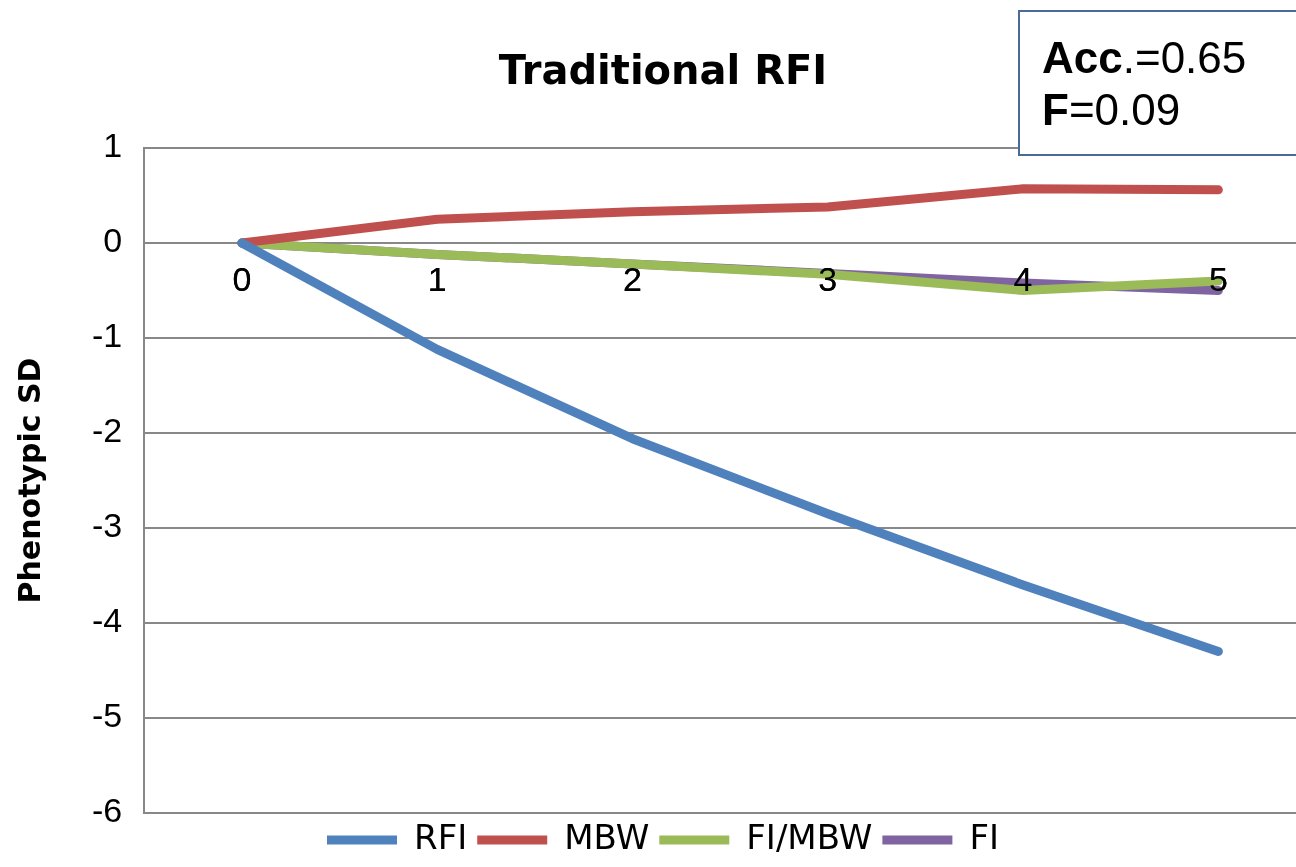  I want to click on y-tick-label: -4, so click(107, 620).